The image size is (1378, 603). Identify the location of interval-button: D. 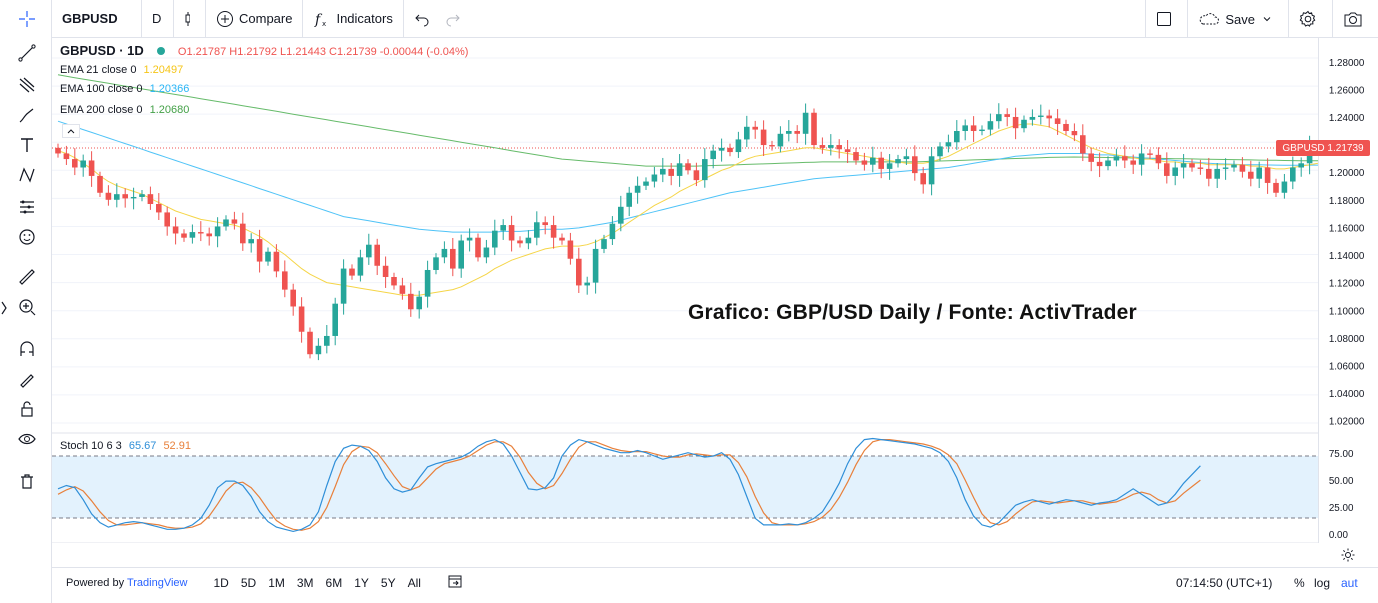
(158, 19).